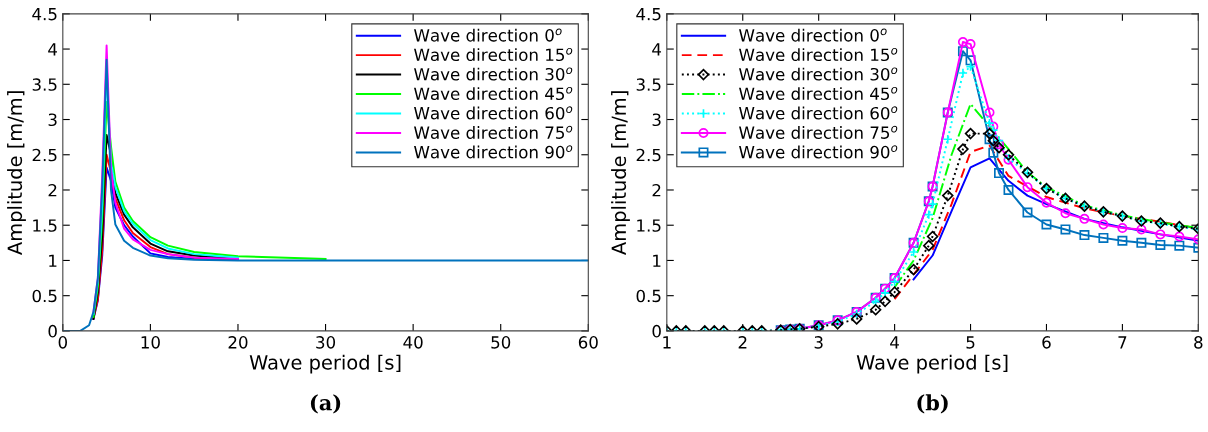  What do you see at coordinates (325, 404) in the screenshot?
I see `text: (a)` at bounding box center [325, 404].